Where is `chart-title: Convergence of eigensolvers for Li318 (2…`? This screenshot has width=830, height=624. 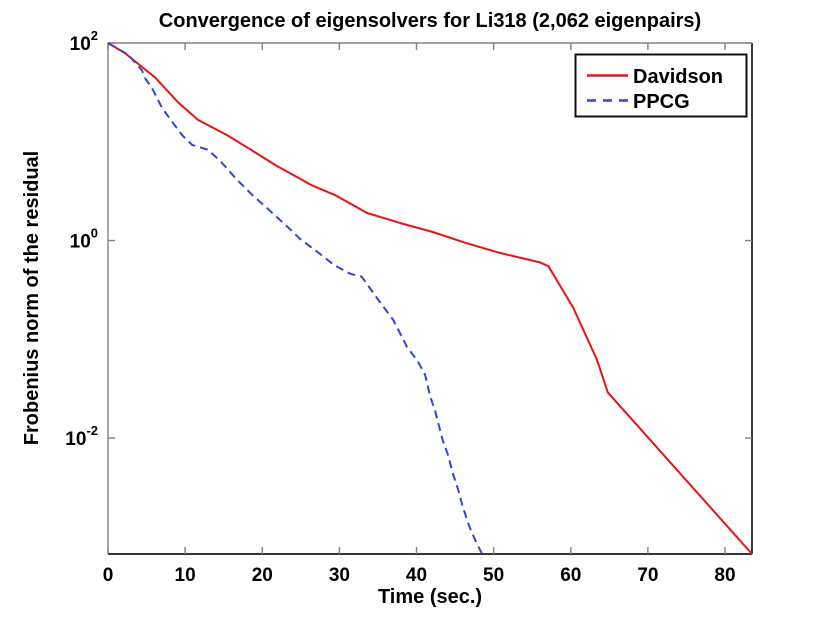 chart-title: Convergence of eigensolvers for Li318 (2… is located at coordinates (430, 21).